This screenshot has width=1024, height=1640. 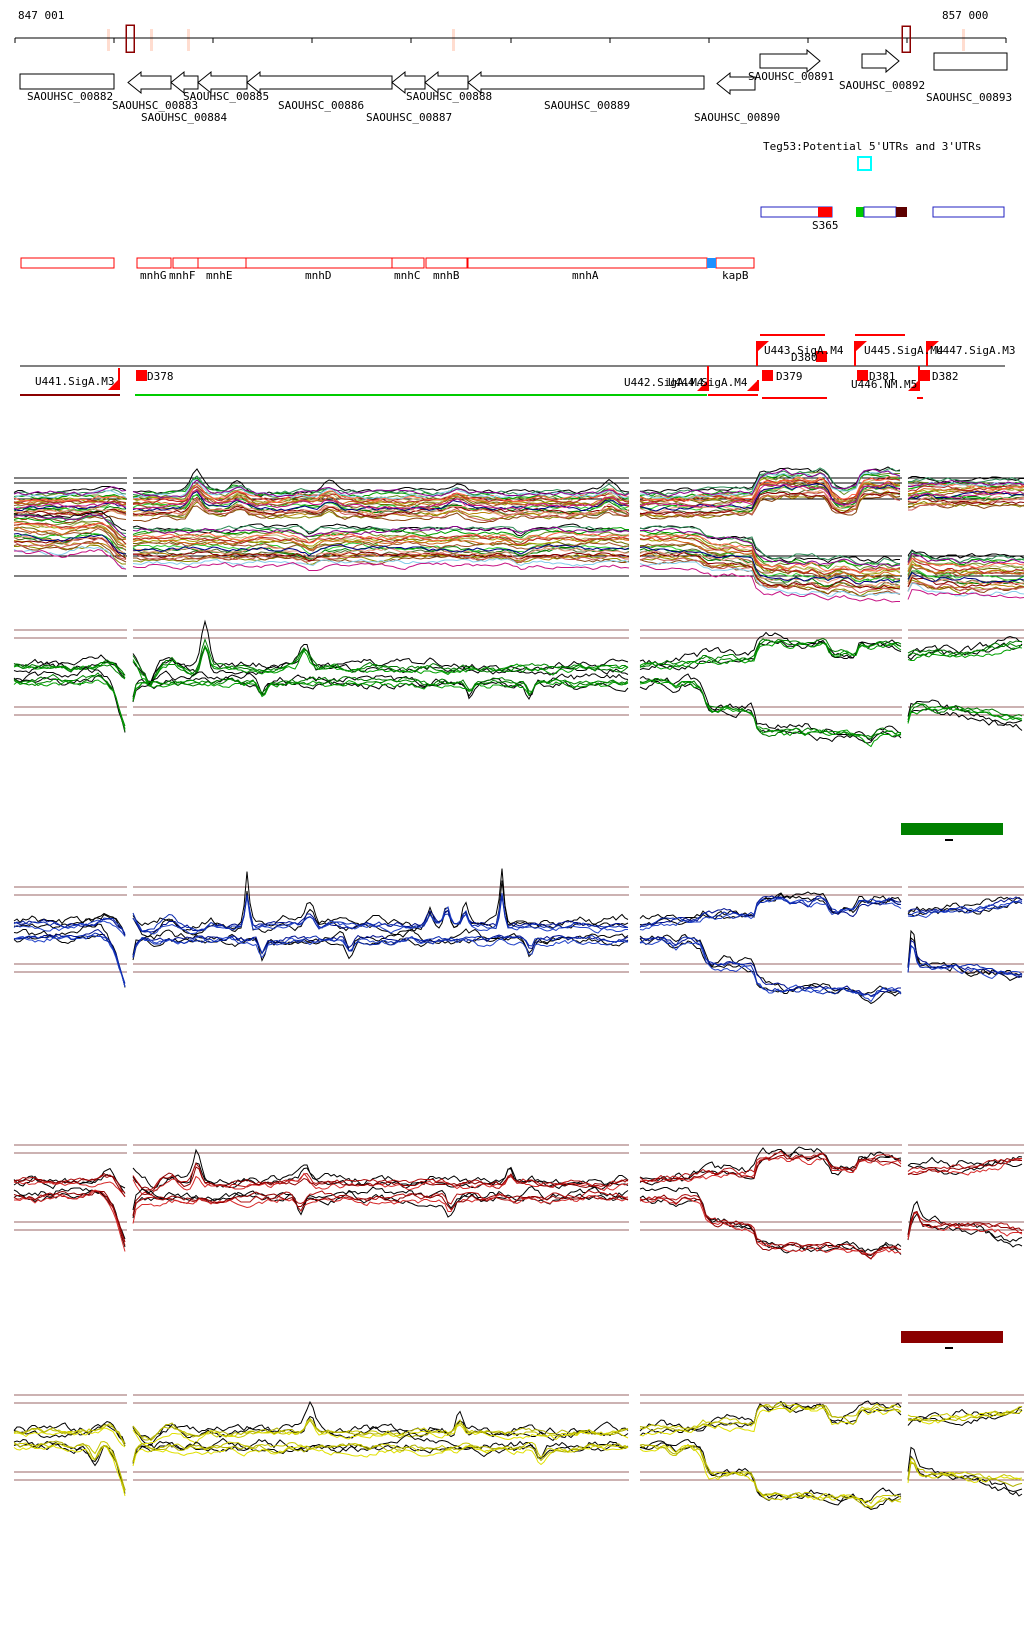 I want to click on gene-label: SAOUHSC_00891, so click(x=791, y=76).